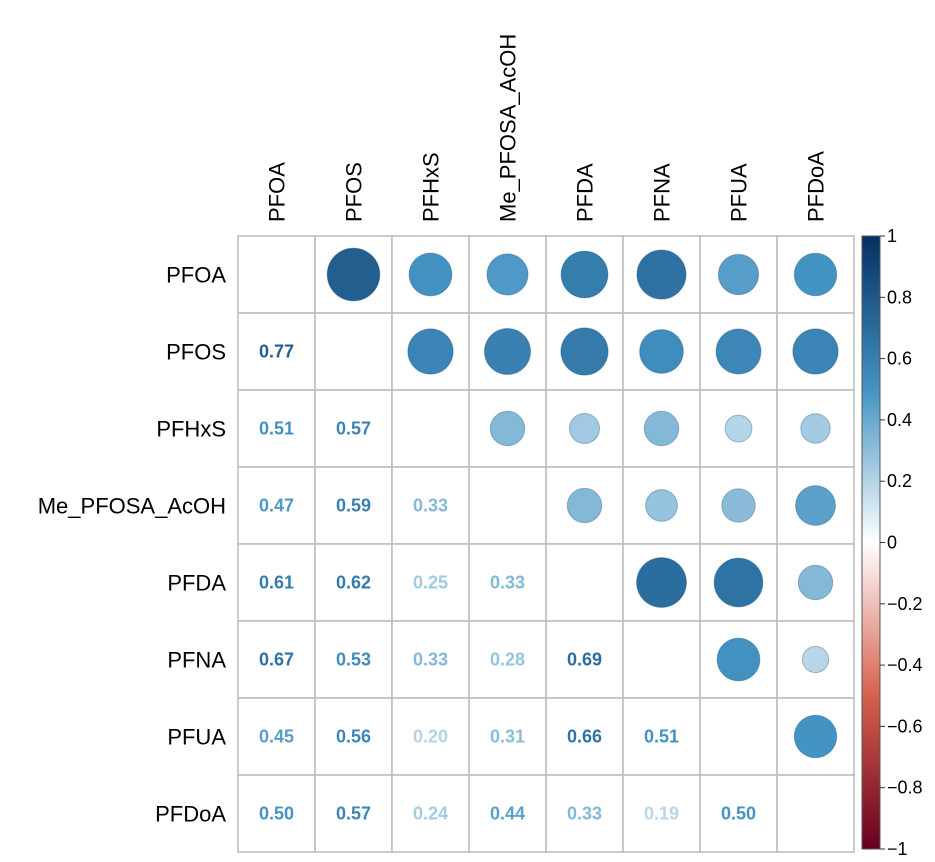 This screenshot has width=935, height=862. Describe the element at coordinates (585, 192) in the screenshot. I see `column-label: PFDA` at that location.